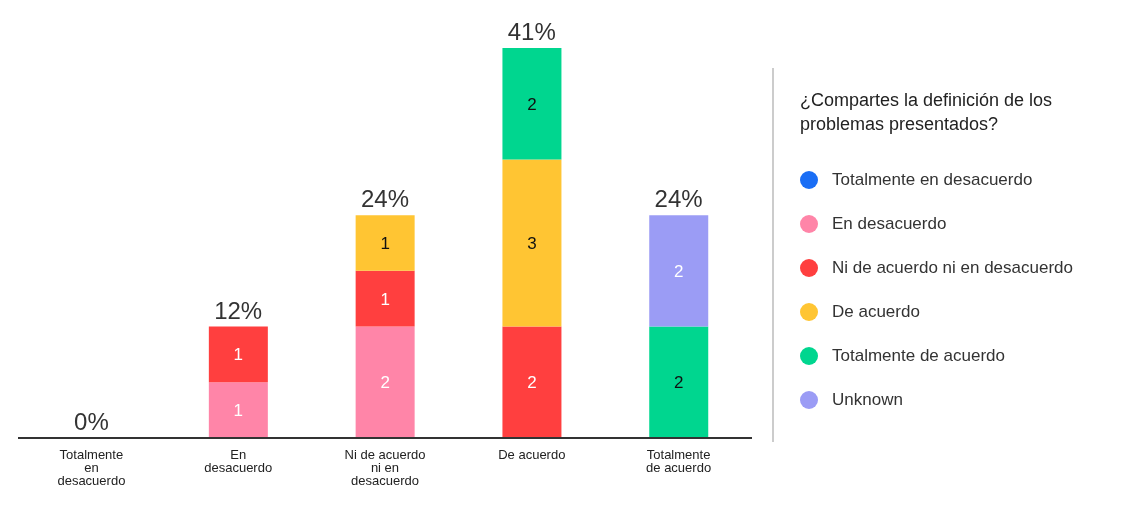 Image resolution: width=1140 pixels, height=510 pixels. I want to click on x-tick-label: En desacuerdo, so click(238, 461).